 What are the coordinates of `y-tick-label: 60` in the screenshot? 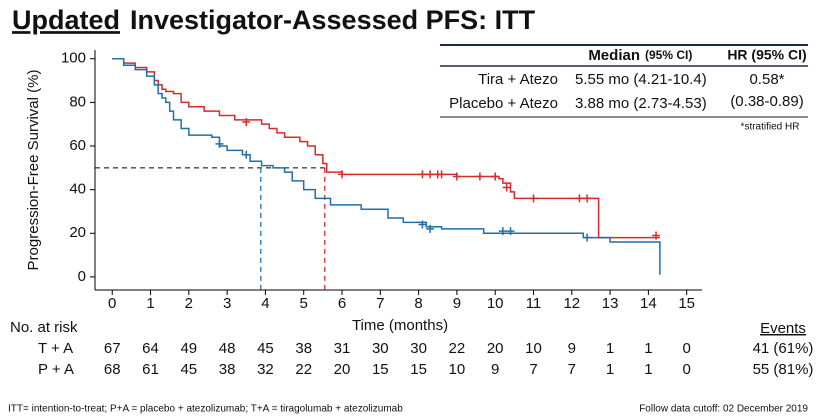 It's located at (77, 145).